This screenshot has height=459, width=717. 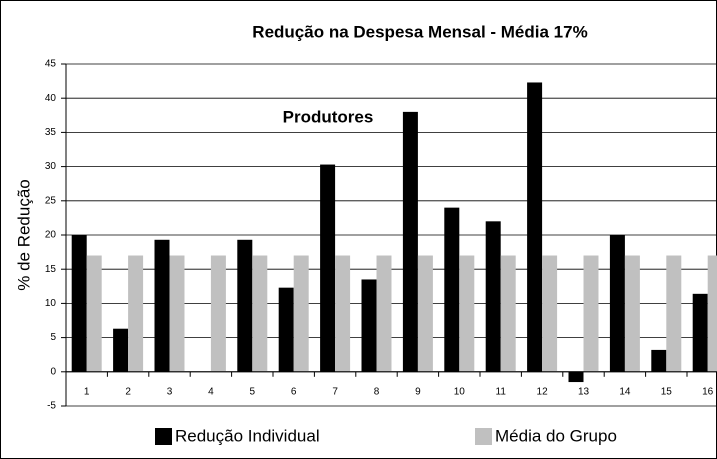 I want to click on y-tick-label: 20, so click(x=51, y=235).